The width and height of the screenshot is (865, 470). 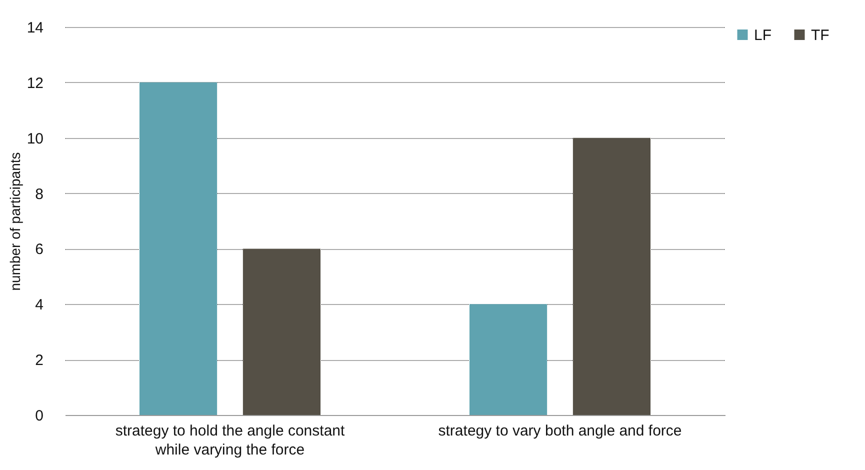 I want to click on x-tick-label: strategy to vary both angle and force, so click(x=560, y=431).